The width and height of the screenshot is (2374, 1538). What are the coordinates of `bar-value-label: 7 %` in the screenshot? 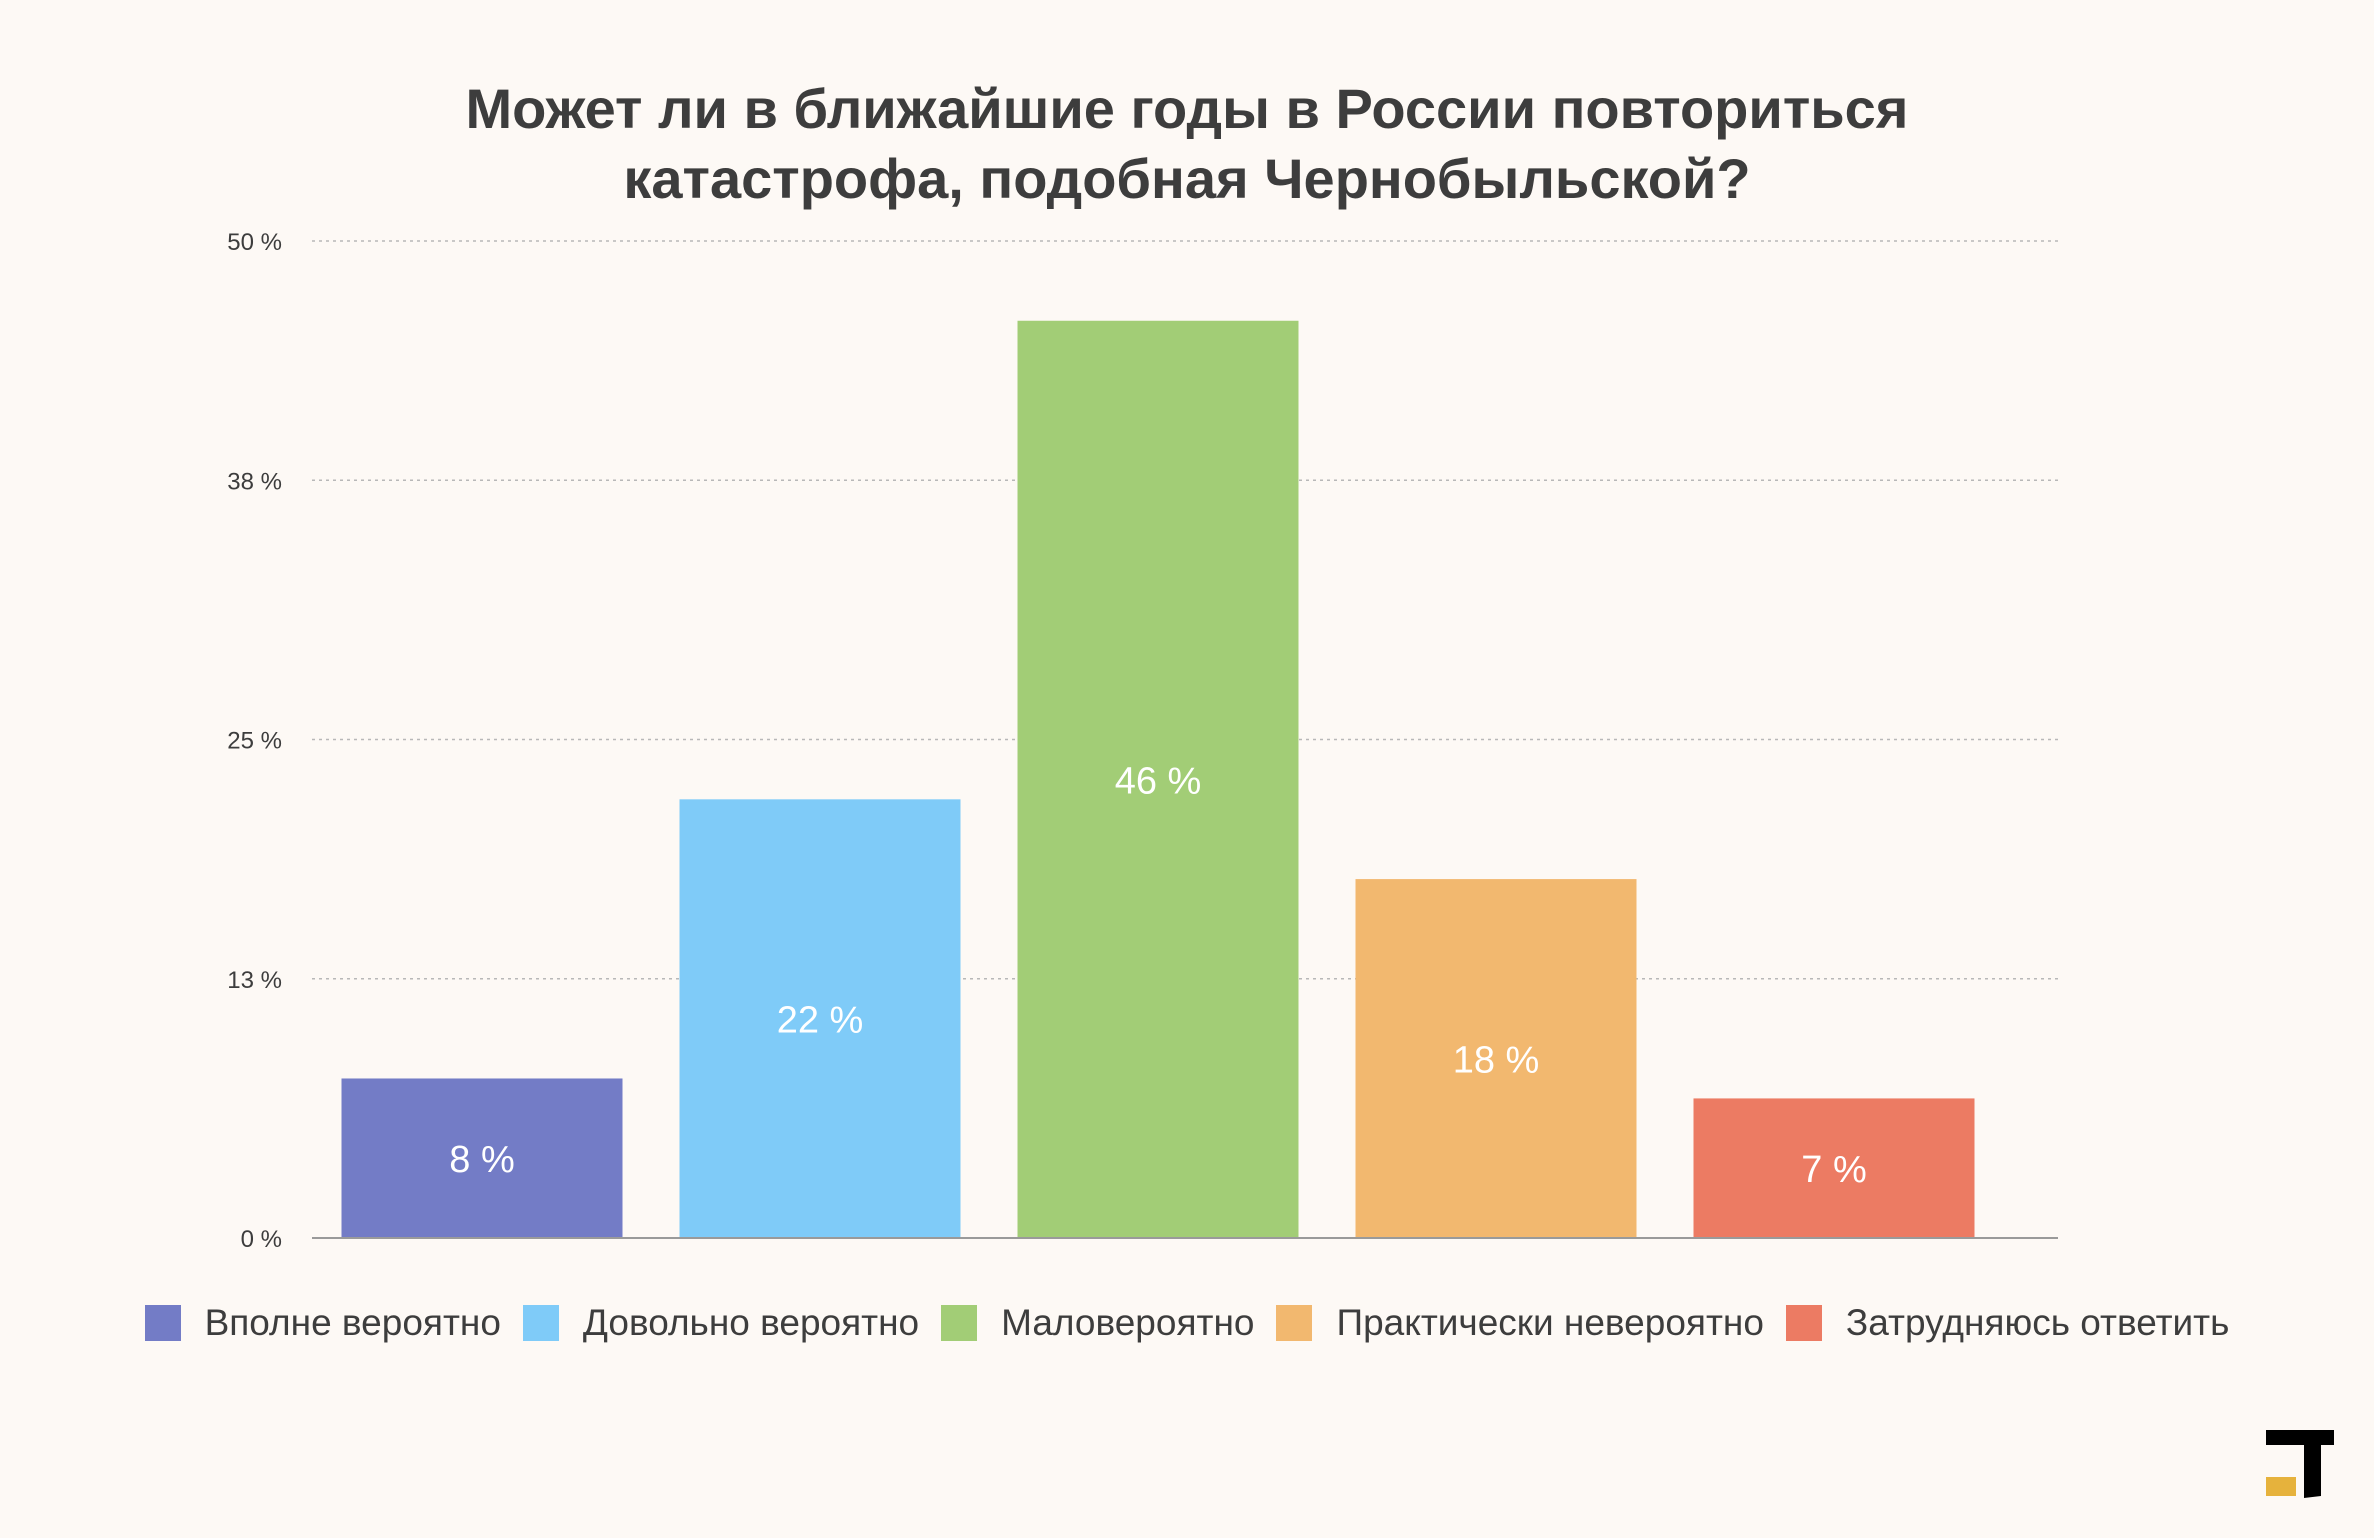 It's located at (1833, 1170).